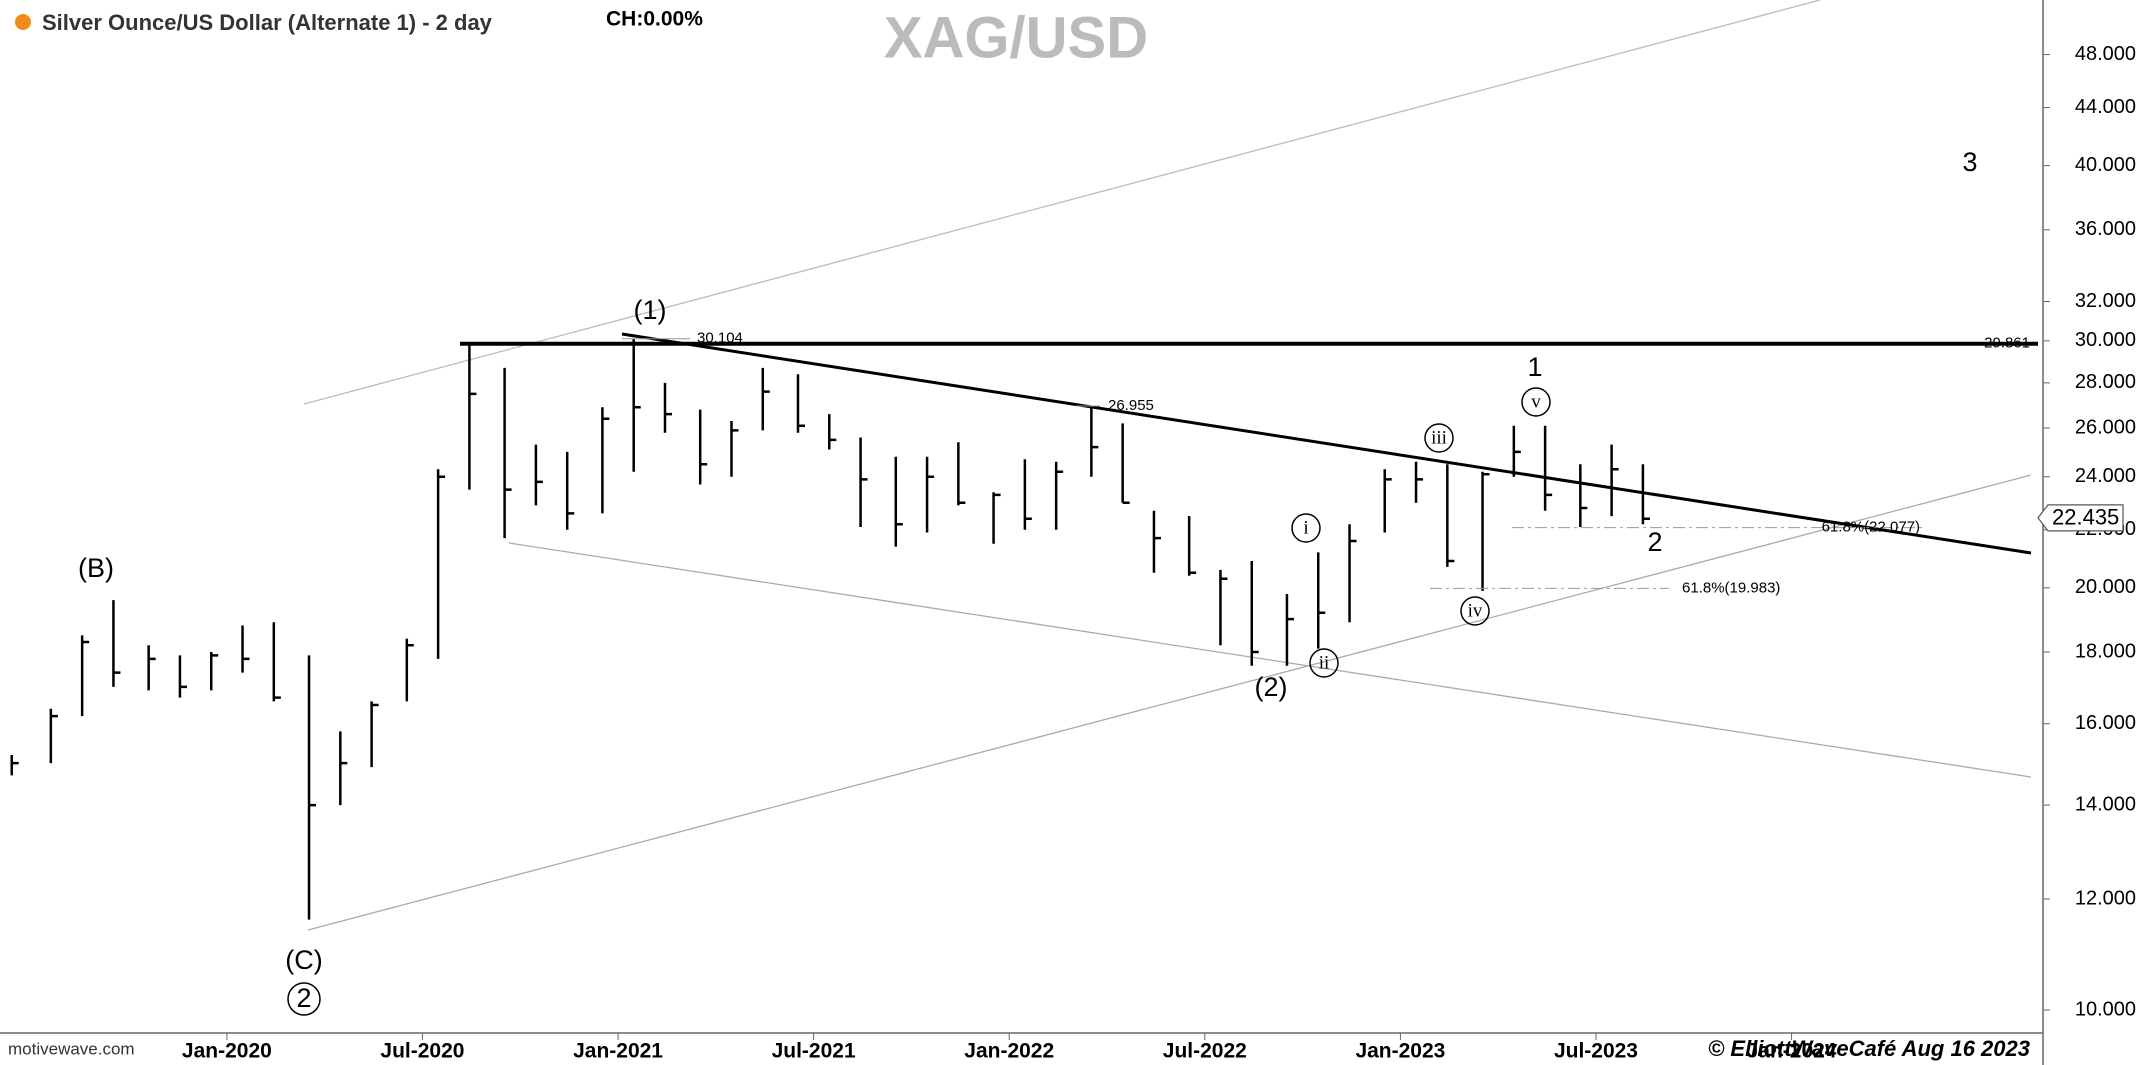  Describe the element at coordinates (227, 1051) in the screenshot. I see `x-tick-label: Jan-2020` at that location.